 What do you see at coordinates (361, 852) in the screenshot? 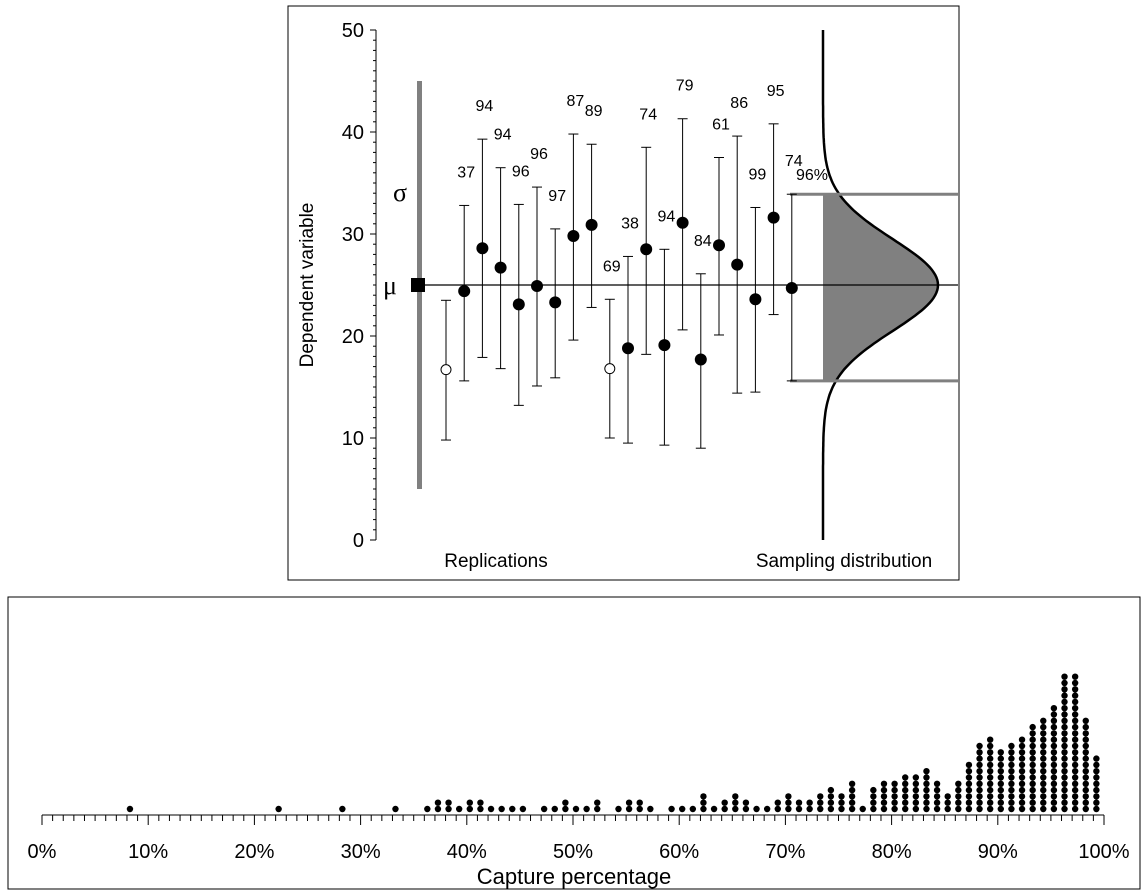
I see `x-tick-label: 30%` at bounding box center [361, 852].